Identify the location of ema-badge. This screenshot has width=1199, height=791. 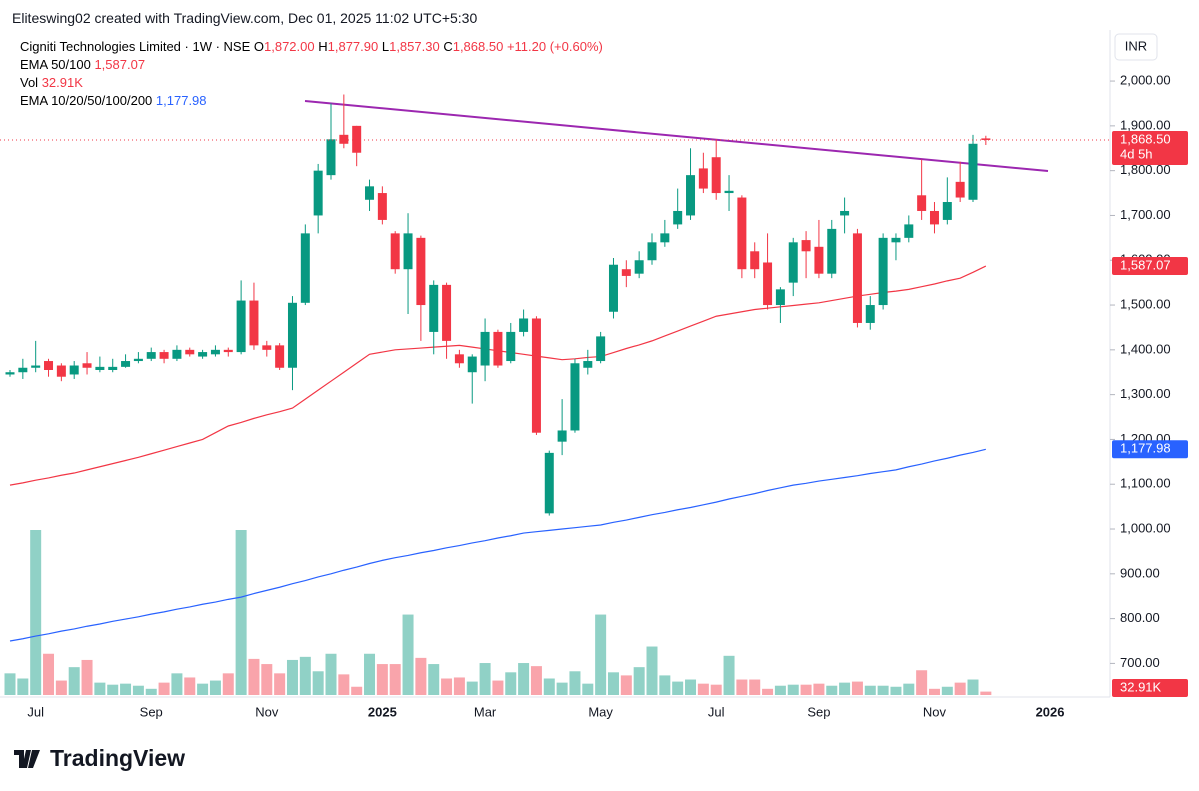
(1150, 449).